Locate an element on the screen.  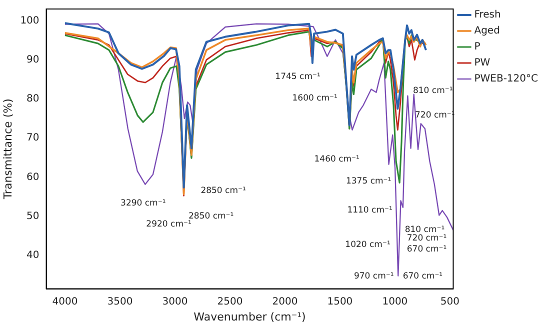
legend-label: PW is located at coordinates (482, 63).